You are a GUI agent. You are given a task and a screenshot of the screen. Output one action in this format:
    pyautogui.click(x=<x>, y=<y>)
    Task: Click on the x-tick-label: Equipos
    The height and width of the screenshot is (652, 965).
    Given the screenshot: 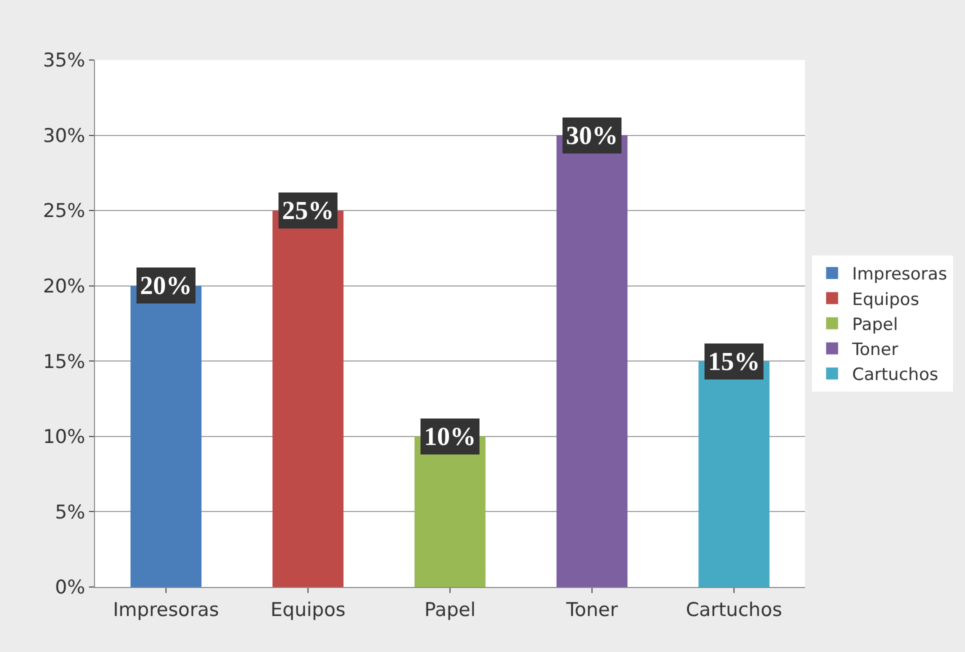 What is the action you would take?
    pyautogui.click(x=308, y=609)
    